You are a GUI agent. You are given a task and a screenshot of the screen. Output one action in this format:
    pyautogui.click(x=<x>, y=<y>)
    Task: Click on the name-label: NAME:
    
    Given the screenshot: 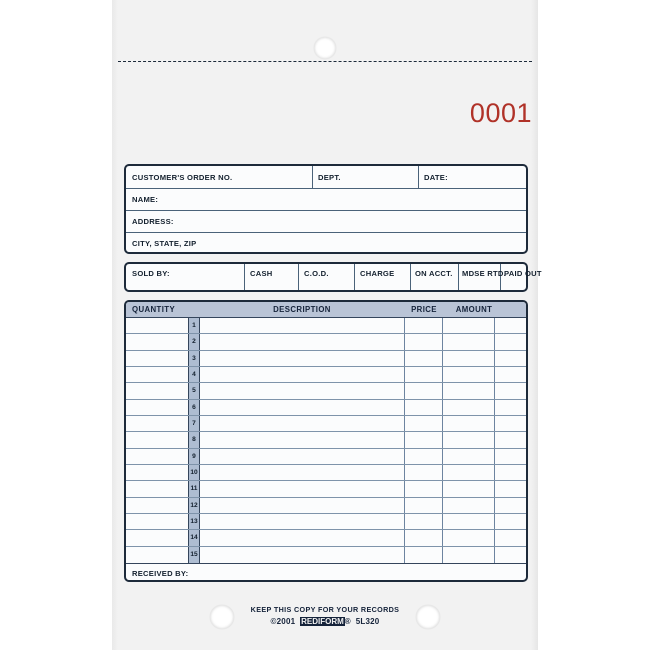 What is the action you would take?
    pyautogui.click(x=145, y=199)
    